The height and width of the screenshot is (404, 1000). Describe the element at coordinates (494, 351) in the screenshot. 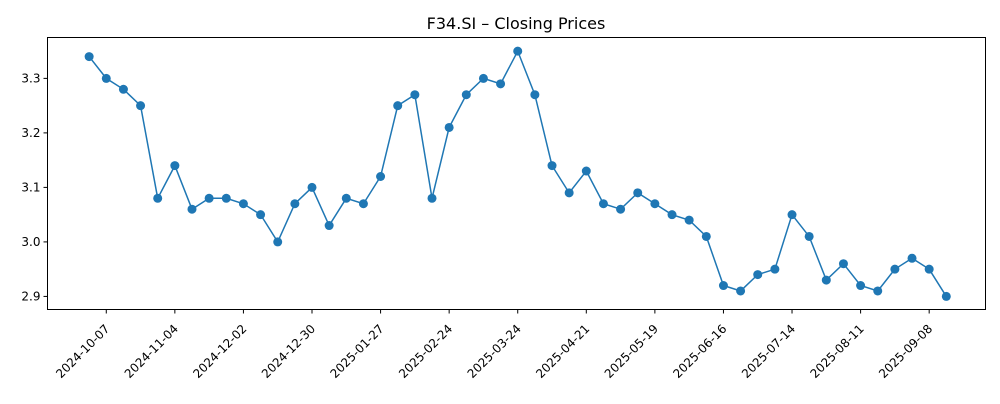

I see `x-tick-label: 2025-03-24` at that location.